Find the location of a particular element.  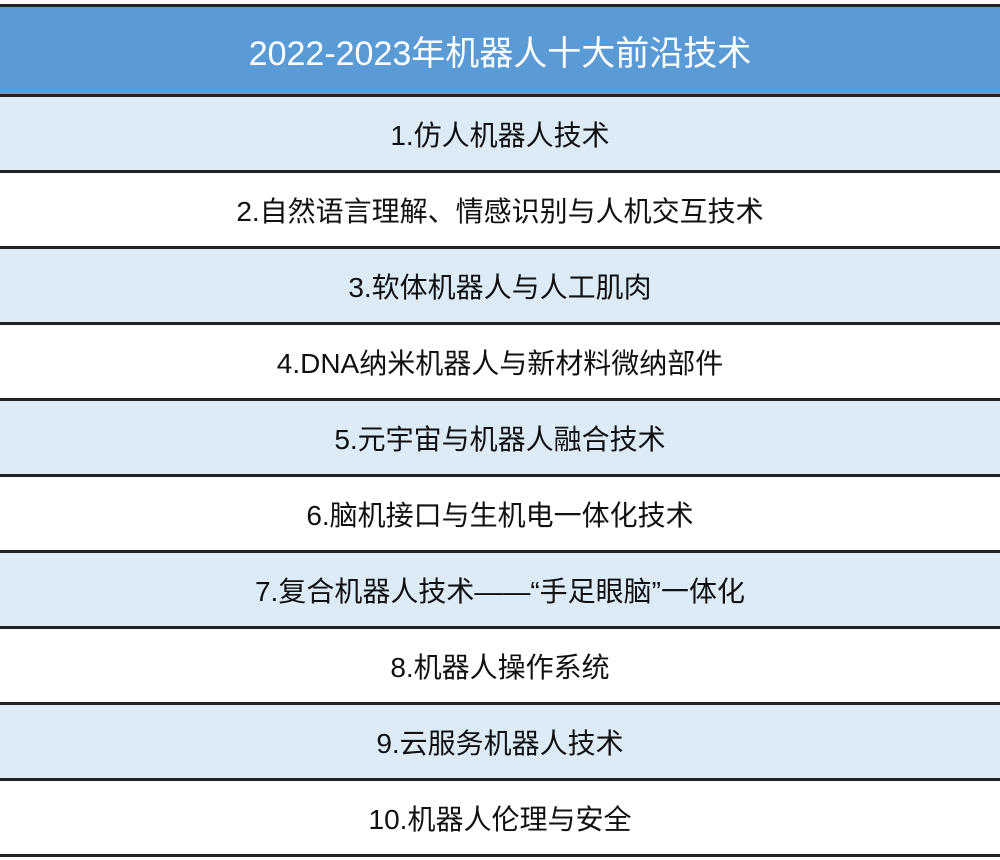

table-title: 2022-2023年机器人十大前沿技术 is located at coordinates (500, 52).